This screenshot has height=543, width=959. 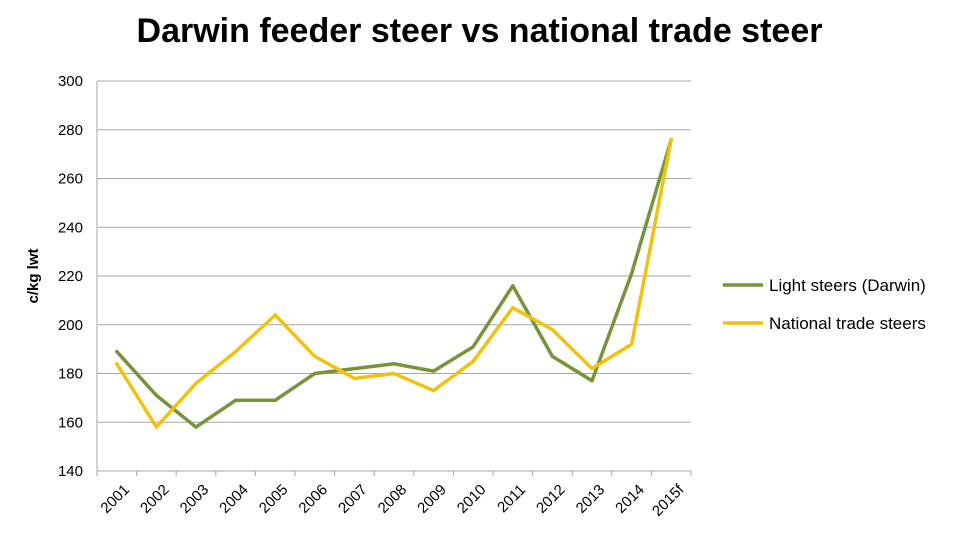 What do you see at coordinates (70, 81) in the screenshot?
I see `y-tick-label: 300` at bounding box center [70, 81].